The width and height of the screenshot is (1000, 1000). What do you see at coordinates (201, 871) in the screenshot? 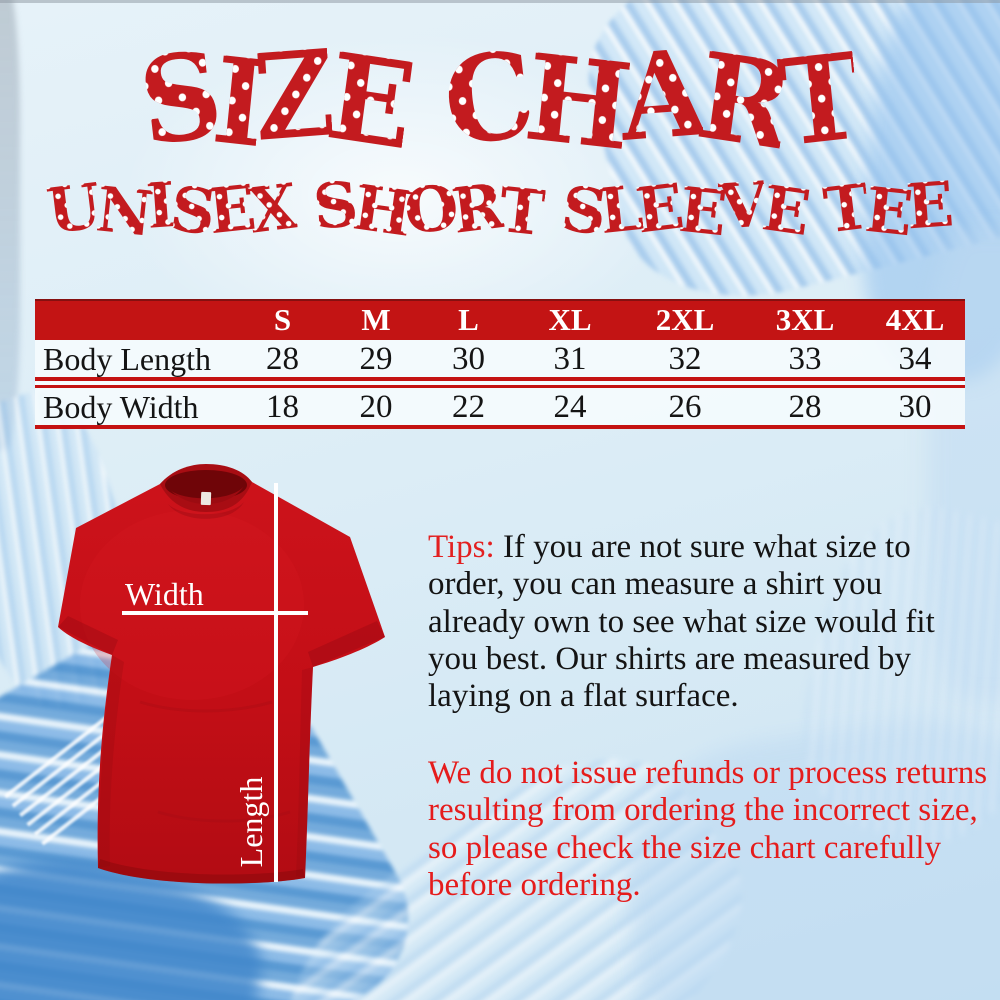
I see `hem-shadow` at bounding box center [201, 871].